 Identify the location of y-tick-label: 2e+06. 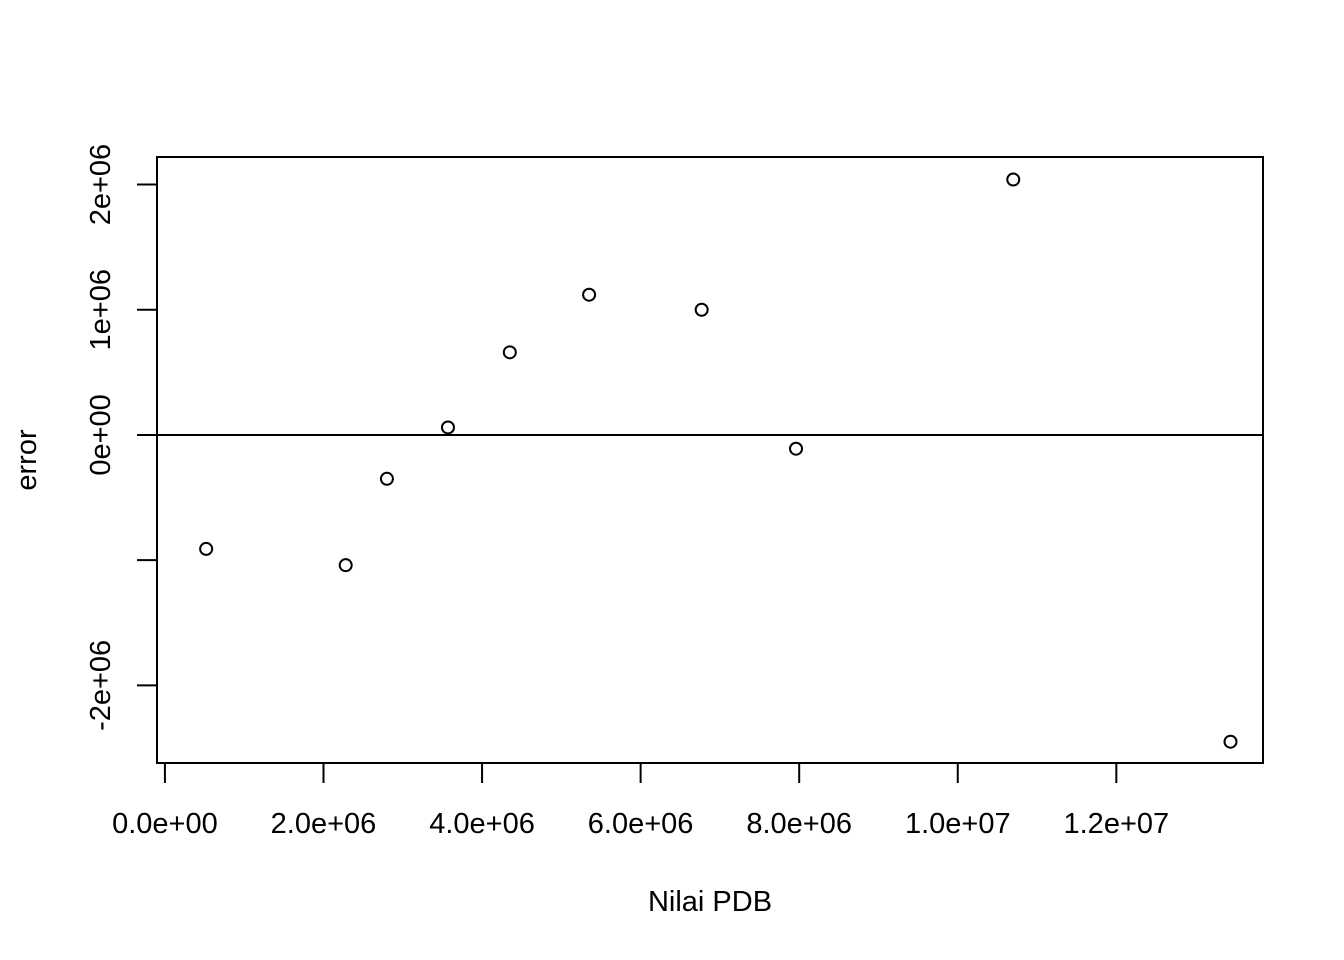
(101, 184).